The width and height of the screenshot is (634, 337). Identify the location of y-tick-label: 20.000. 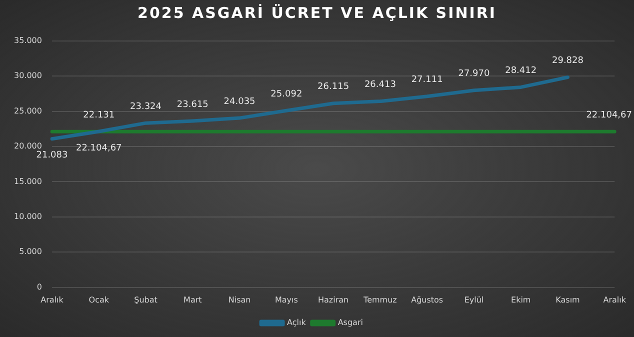
(28, 146).